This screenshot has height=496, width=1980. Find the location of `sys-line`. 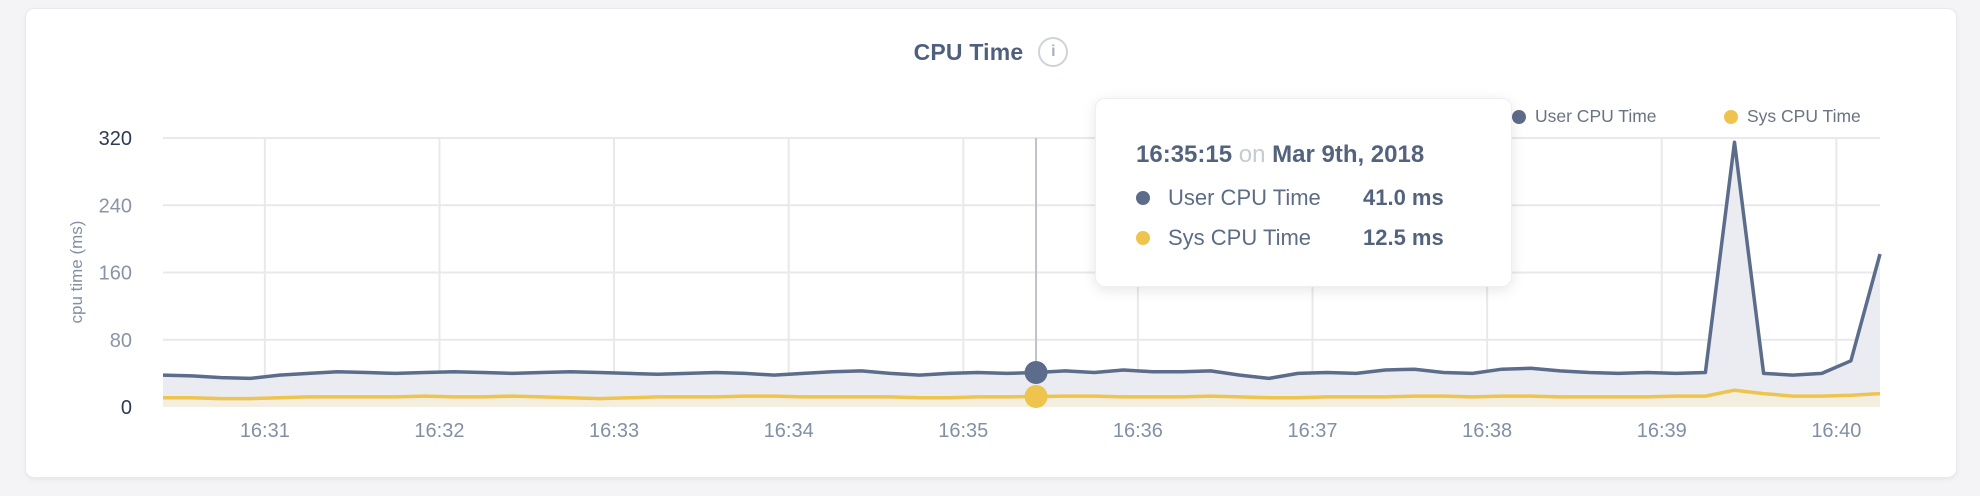

sys-line is located at coordinates (1022, 394).